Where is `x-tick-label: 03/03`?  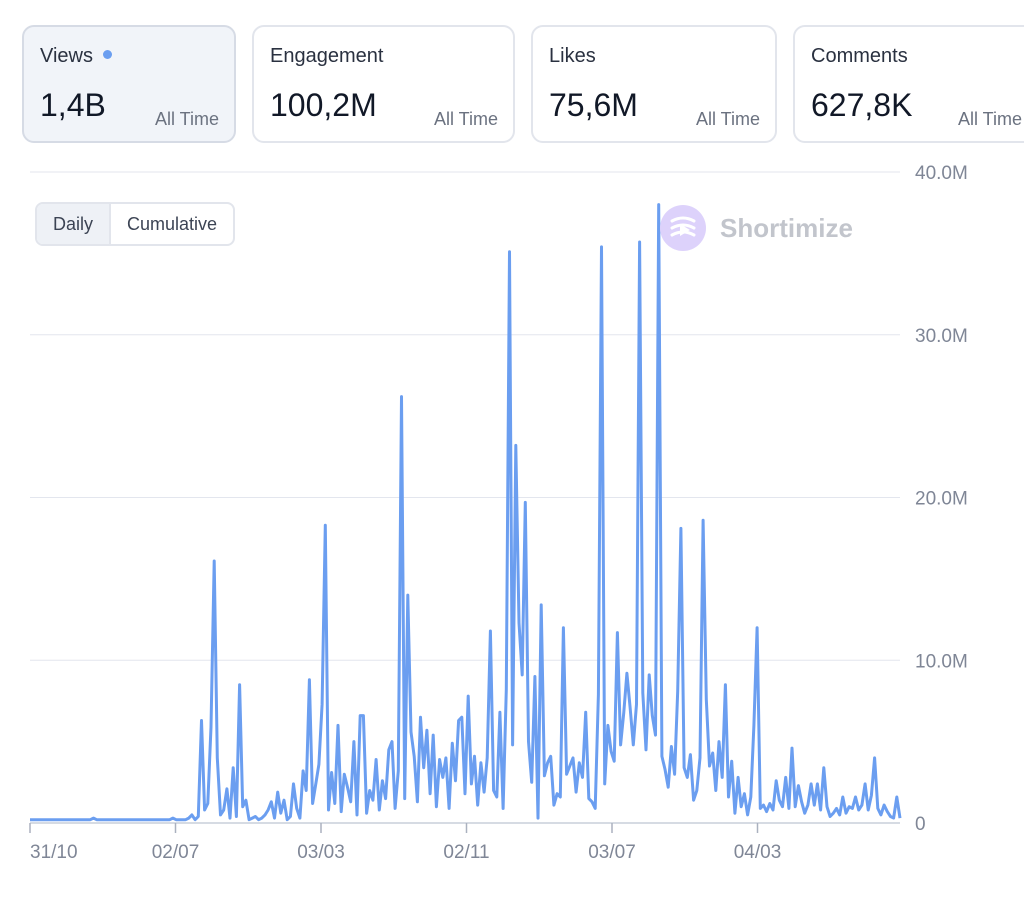
x-tick-label: 03/03 is located at coordinates (321, 852).